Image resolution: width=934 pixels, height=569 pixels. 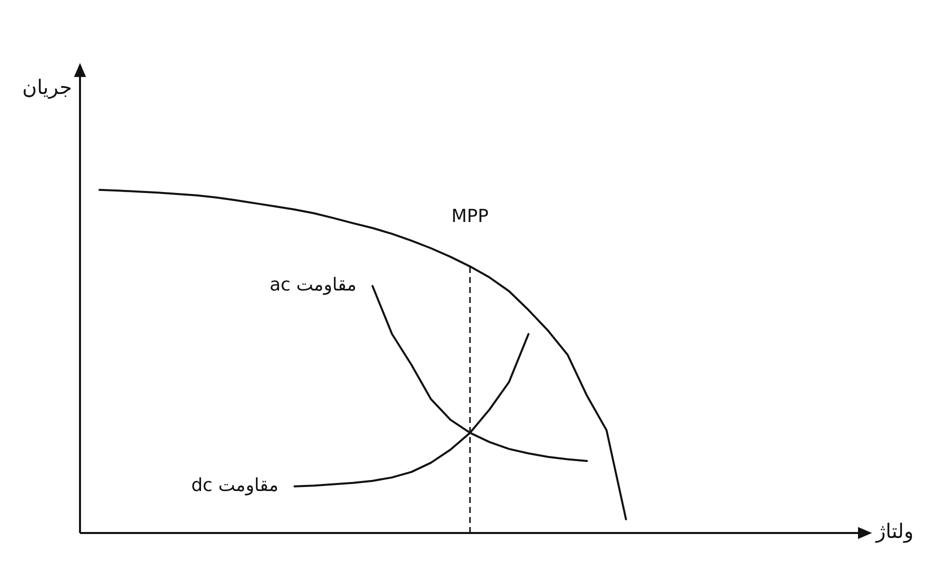 I want to click on series-label: مقاومت dc, so click(x=234, y=485).